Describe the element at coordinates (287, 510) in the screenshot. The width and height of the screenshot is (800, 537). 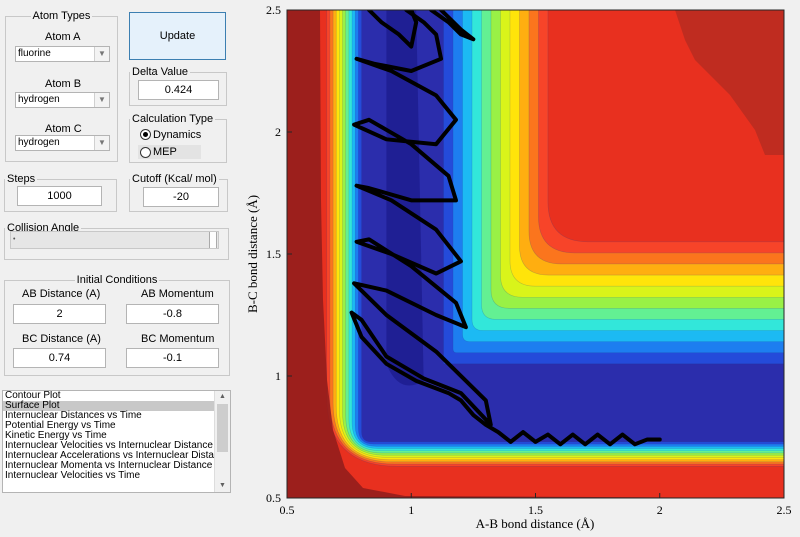
I see `x-tick-label: 0.5` at that location.